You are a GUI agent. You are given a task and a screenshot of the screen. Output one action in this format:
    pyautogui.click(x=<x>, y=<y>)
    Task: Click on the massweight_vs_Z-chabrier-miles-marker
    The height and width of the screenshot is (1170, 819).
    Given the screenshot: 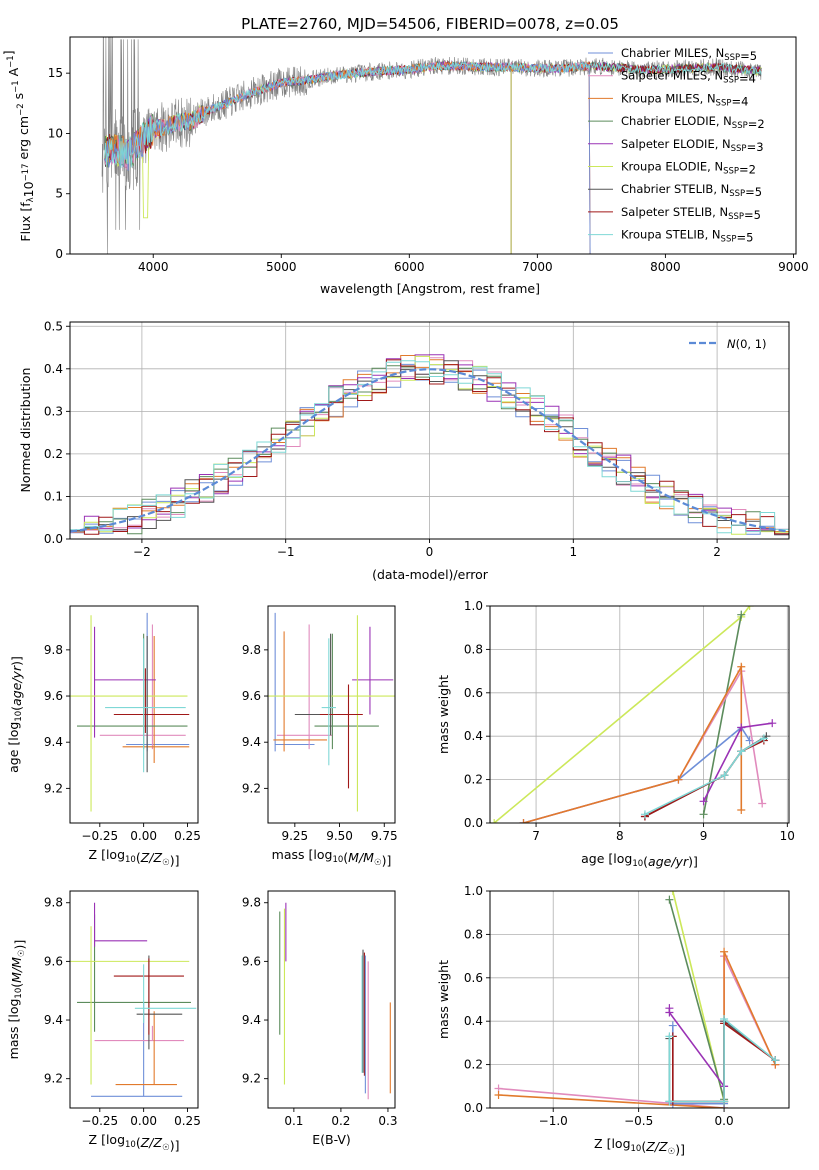 What is the action you would take?
    pyautogui.click(x=672, y=1025)
    